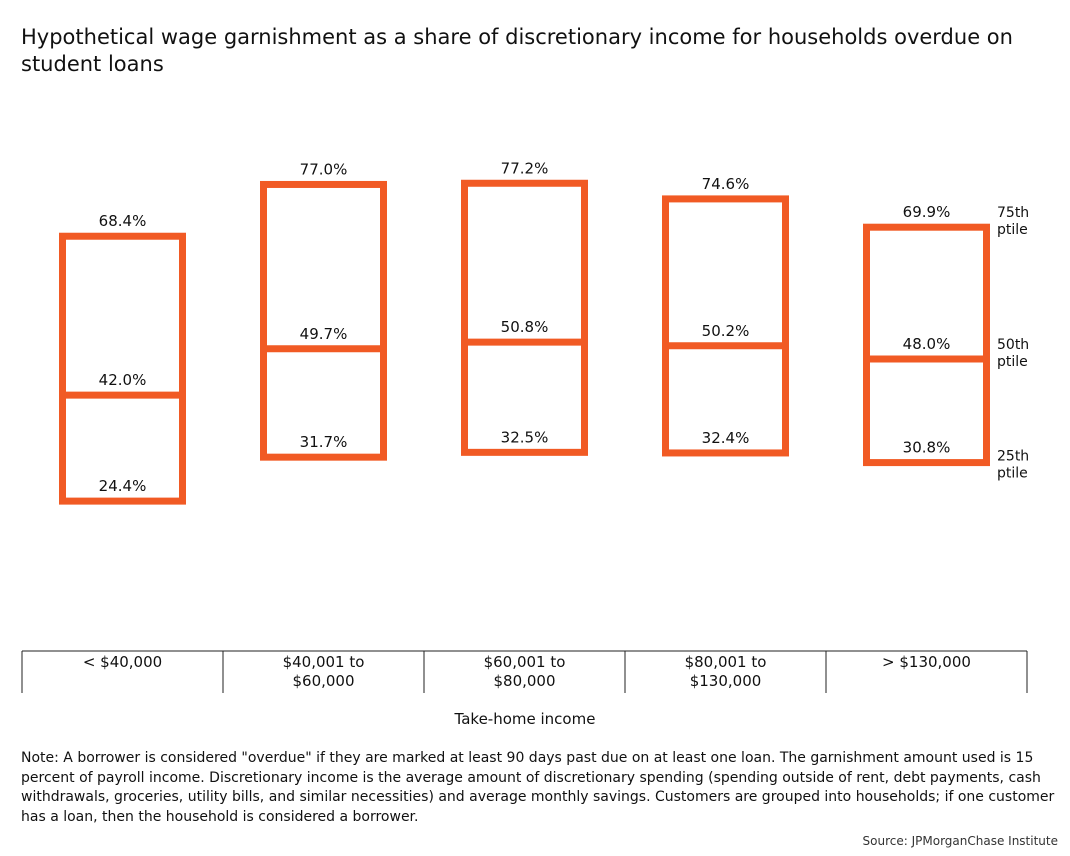  What do you see at coordinates (123, 221) in the screenshot?
I see `p75-label: 68.4%` at bounding box center [123, 221].